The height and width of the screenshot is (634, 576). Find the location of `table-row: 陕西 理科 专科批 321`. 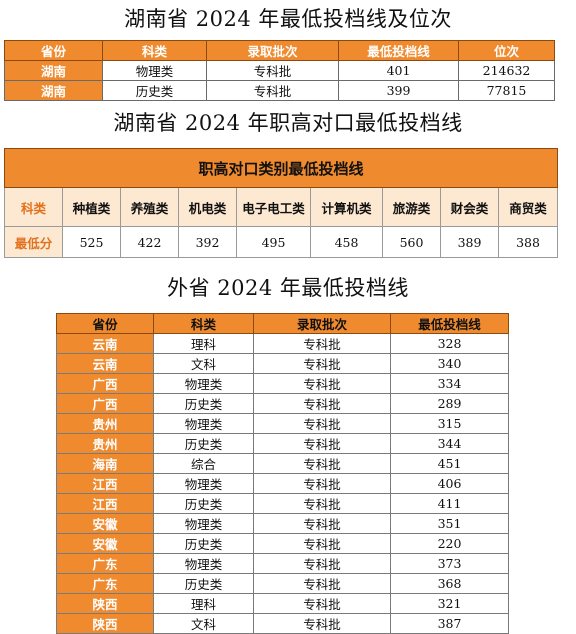

table-row: 陕西 理科 专科批 321 is located at coordinates (282, 603).